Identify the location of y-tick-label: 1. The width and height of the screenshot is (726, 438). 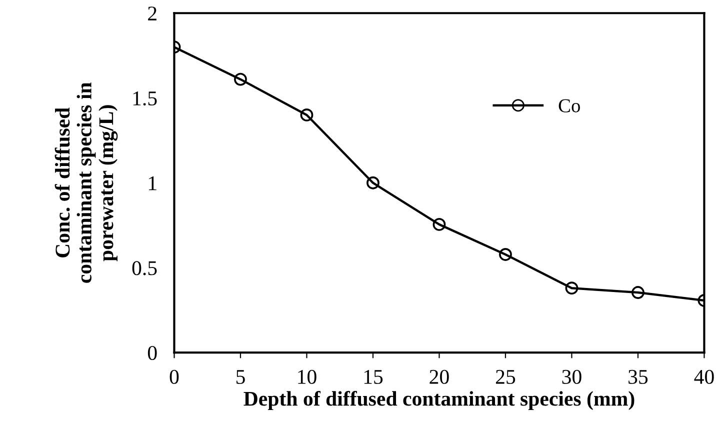
(152, 183).